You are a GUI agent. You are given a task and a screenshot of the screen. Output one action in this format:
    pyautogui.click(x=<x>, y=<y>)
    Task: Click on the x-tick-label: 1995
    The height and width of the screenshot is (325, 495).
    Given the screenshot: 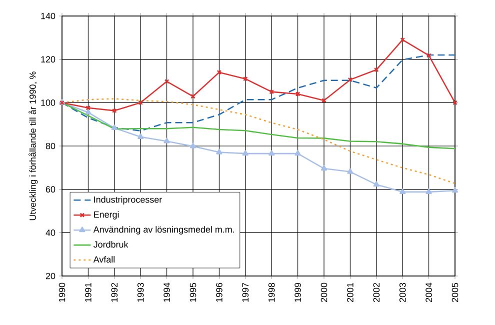 What is the action you would take?
    pyautogui.click(x=193, y=292)
    